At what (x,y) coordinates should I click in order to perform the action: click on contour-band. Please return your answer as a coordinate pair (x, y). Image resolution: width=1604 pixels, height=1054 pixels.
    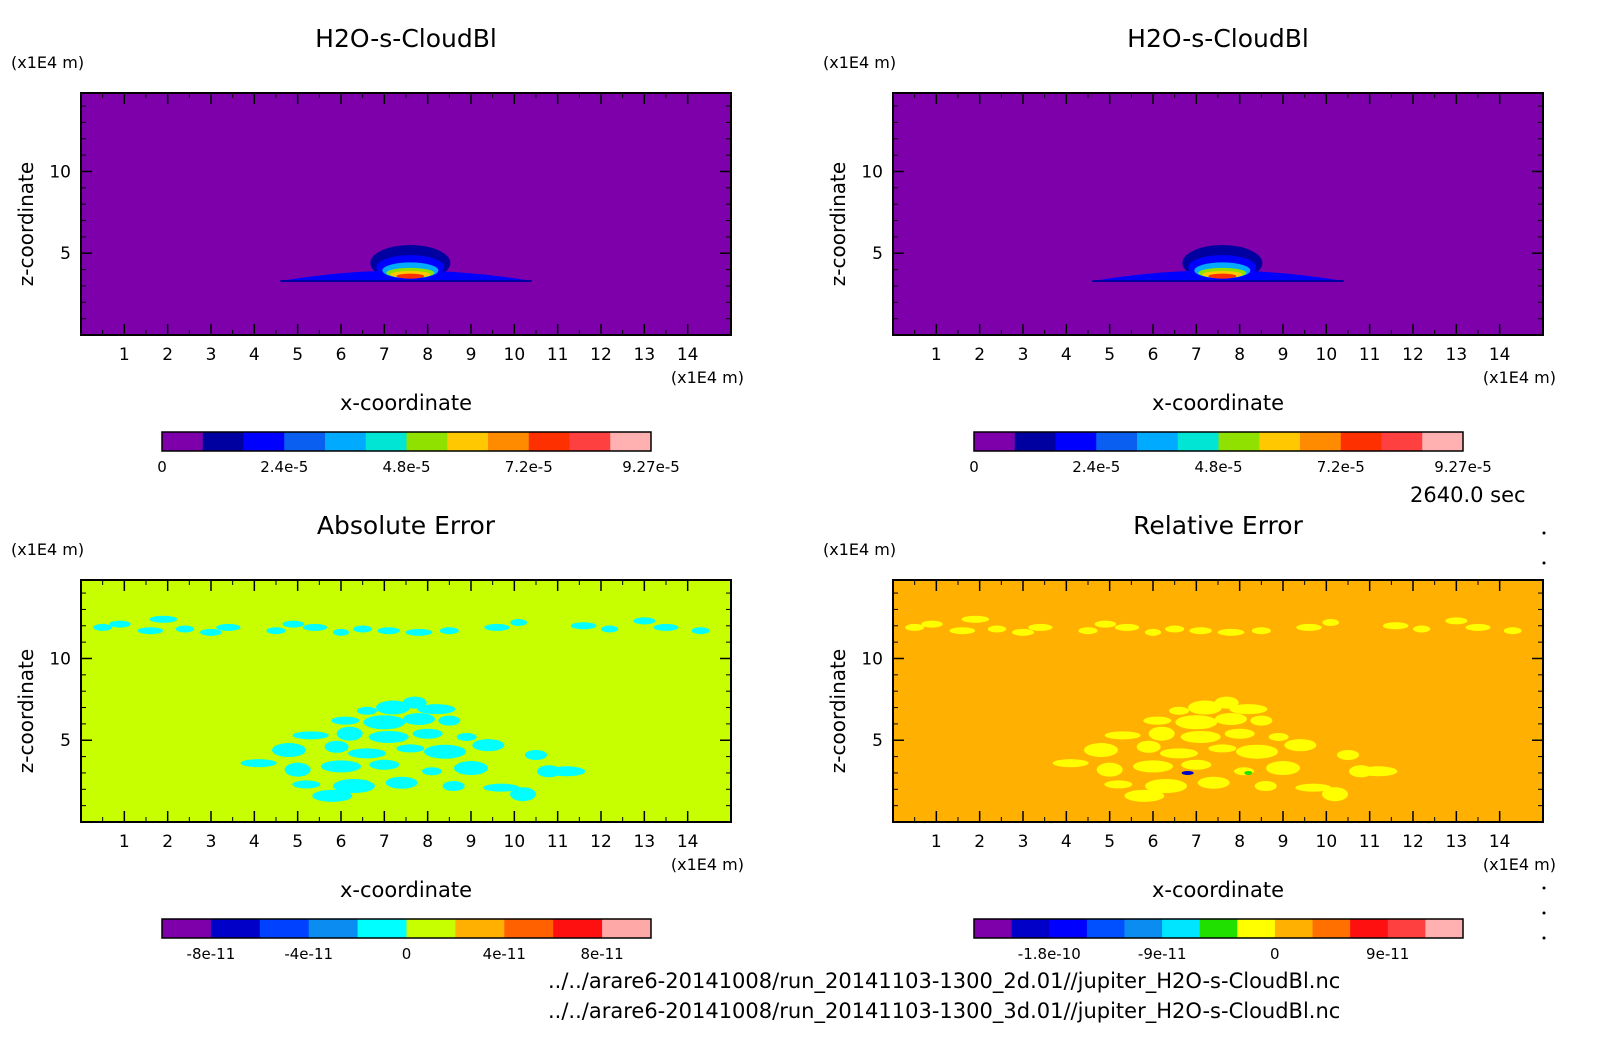
    Looking at the image, I should click on (410, 276).